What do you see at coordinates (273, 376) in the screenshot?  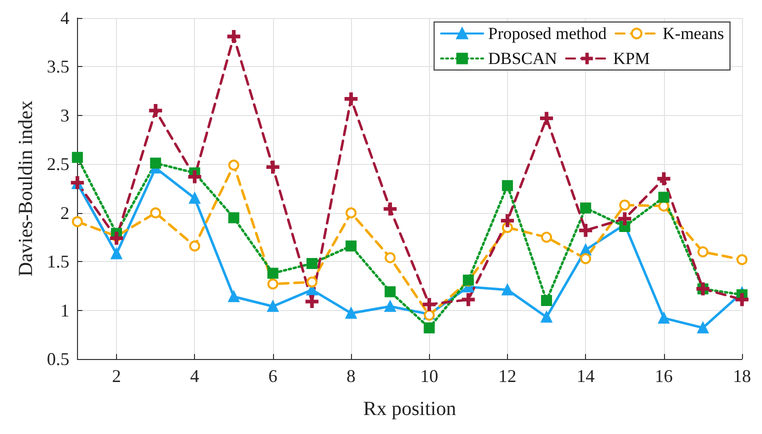 I see `x-tick-label: 6` at bounding box center [273, 376].